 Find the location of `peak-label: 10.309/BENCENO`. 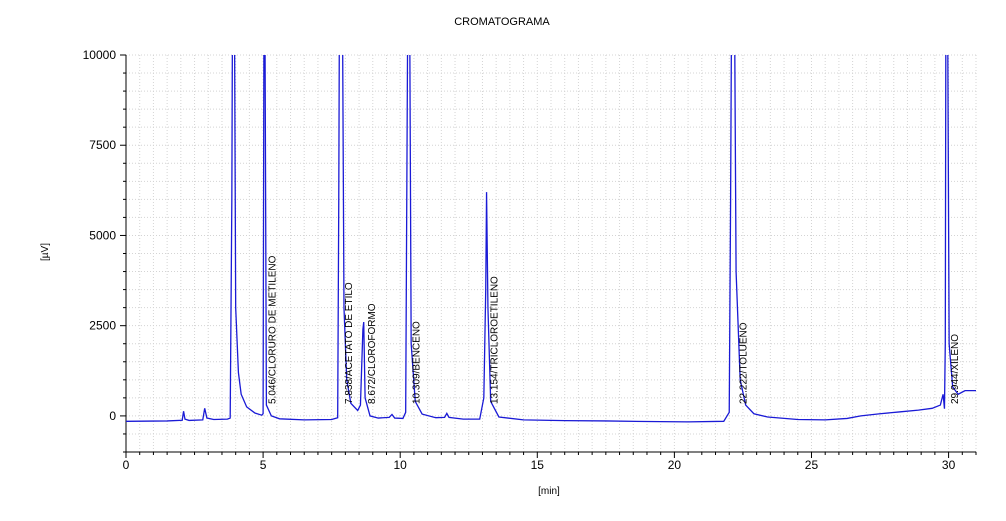

peak-label: 10.309/BENCENO is located at coordinates (417, 362).